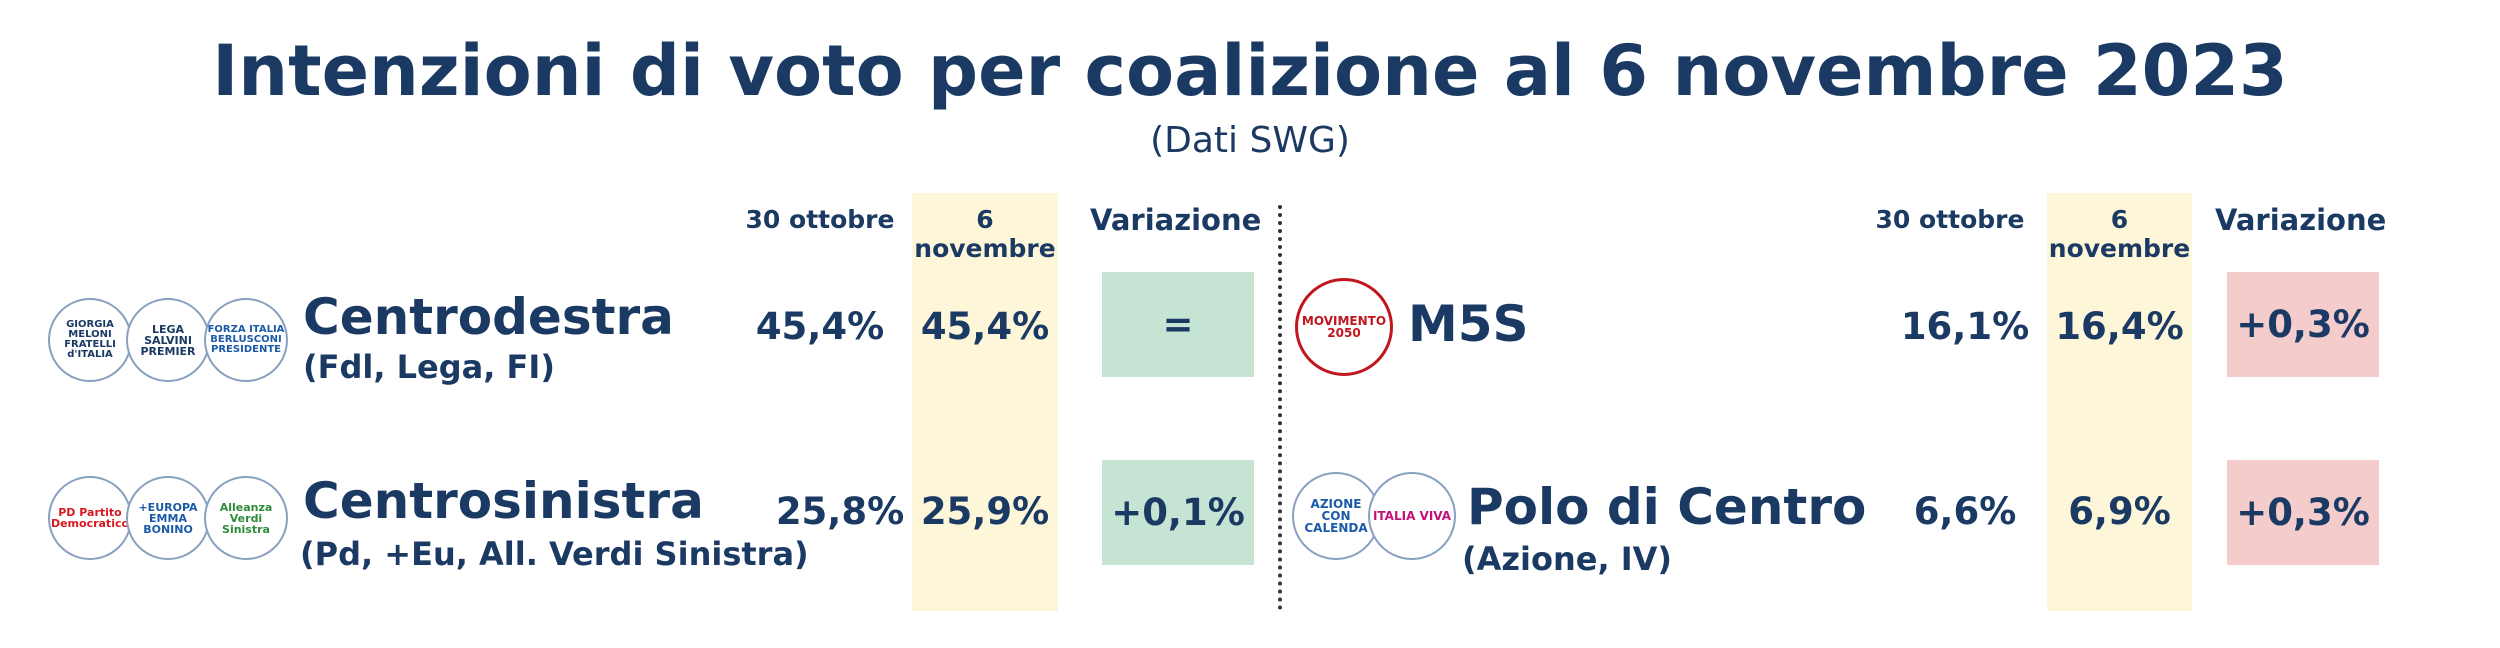  I want to click on header-prev-left: 30 ottobre, so click(820, 219).